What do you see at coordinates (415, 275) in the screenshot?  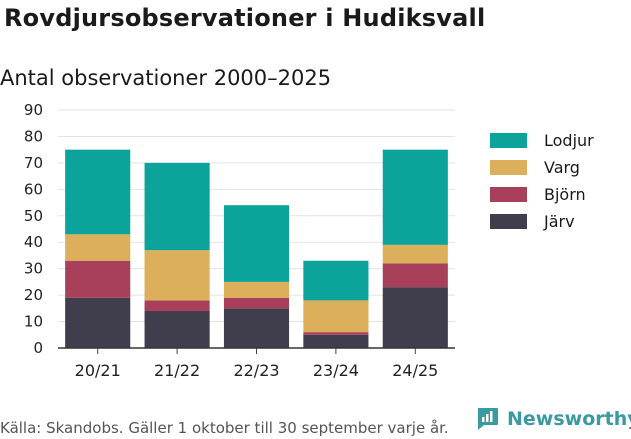 I see `bar-björn-24-25` at bounding box center [415, 275].